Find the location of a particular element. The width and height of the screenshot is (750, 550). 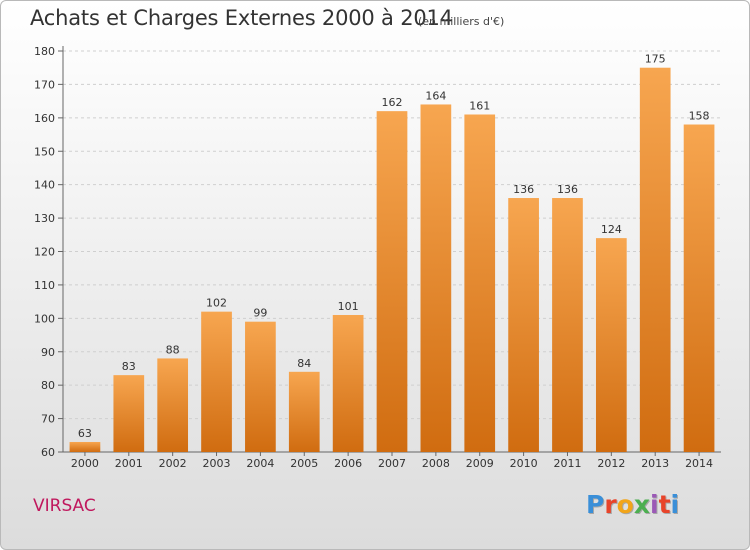

logo-letter: r is located at coordinates (610, 504).